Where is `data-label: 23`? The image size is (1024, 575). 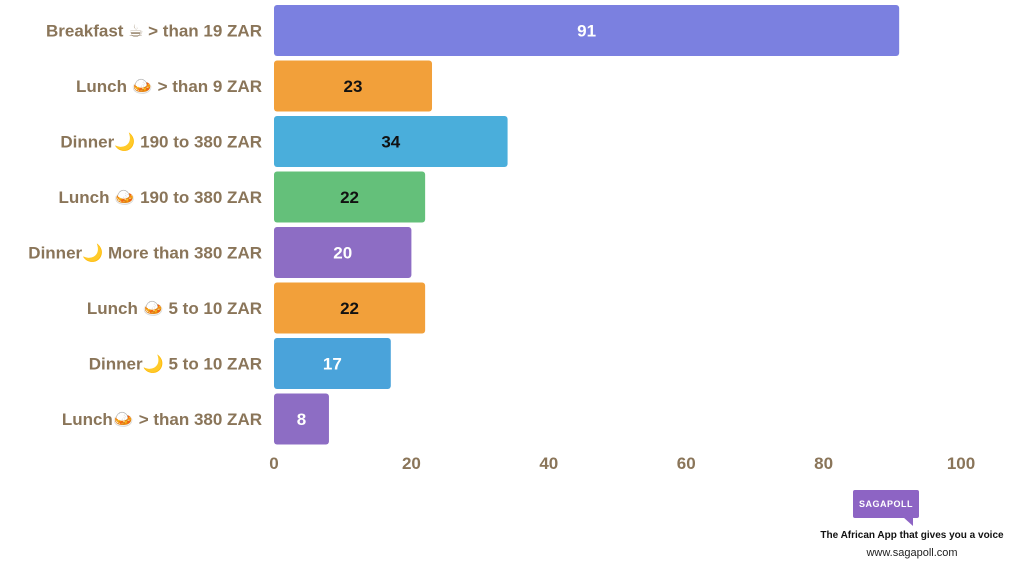 data-label: 23 is located at coordinates (353, 86).